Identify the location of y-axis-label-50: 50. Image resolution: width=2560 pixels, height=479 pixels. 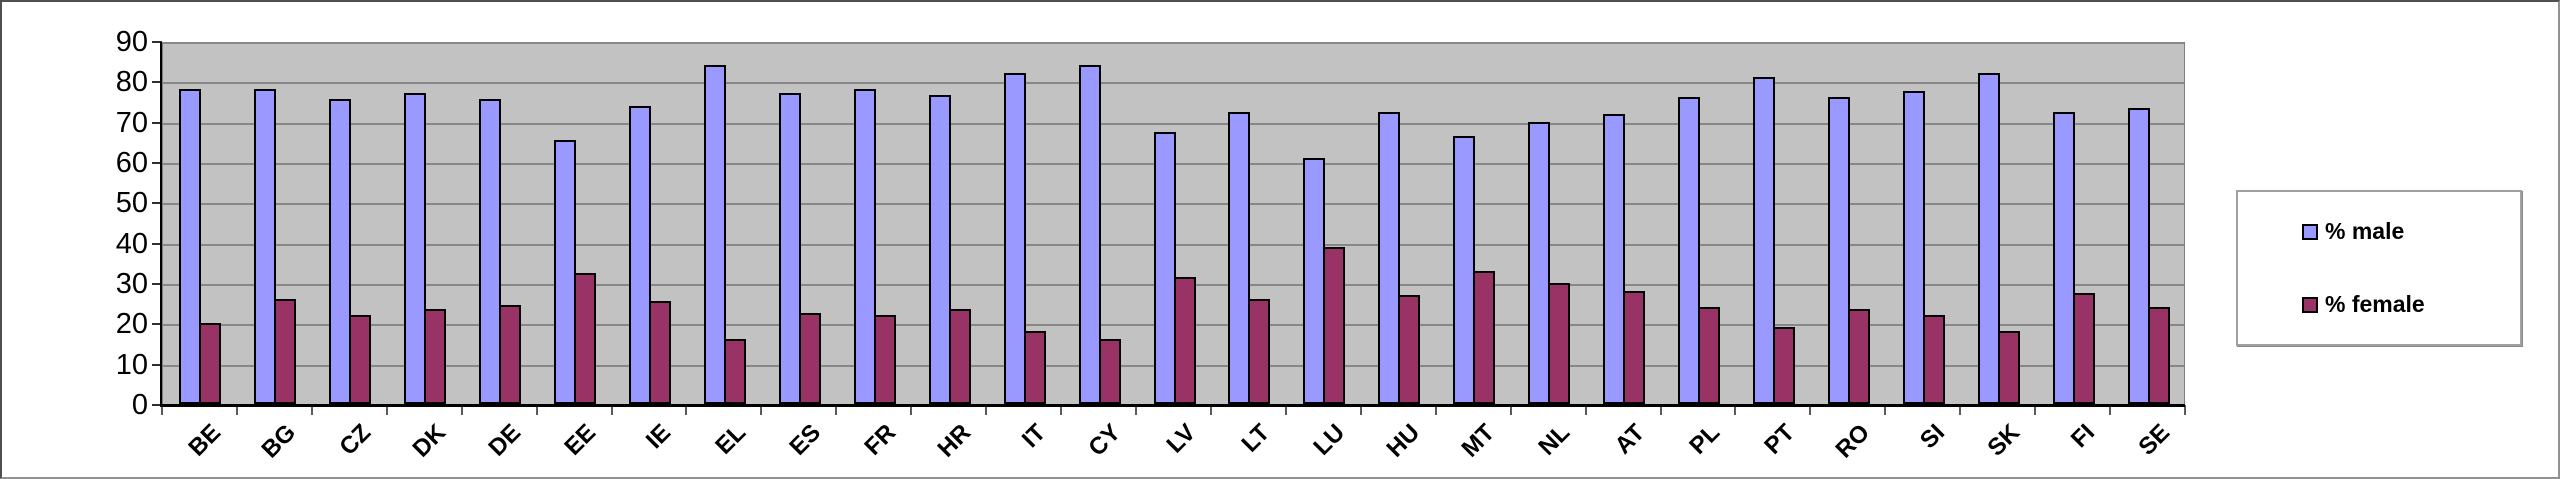
(131, 203).